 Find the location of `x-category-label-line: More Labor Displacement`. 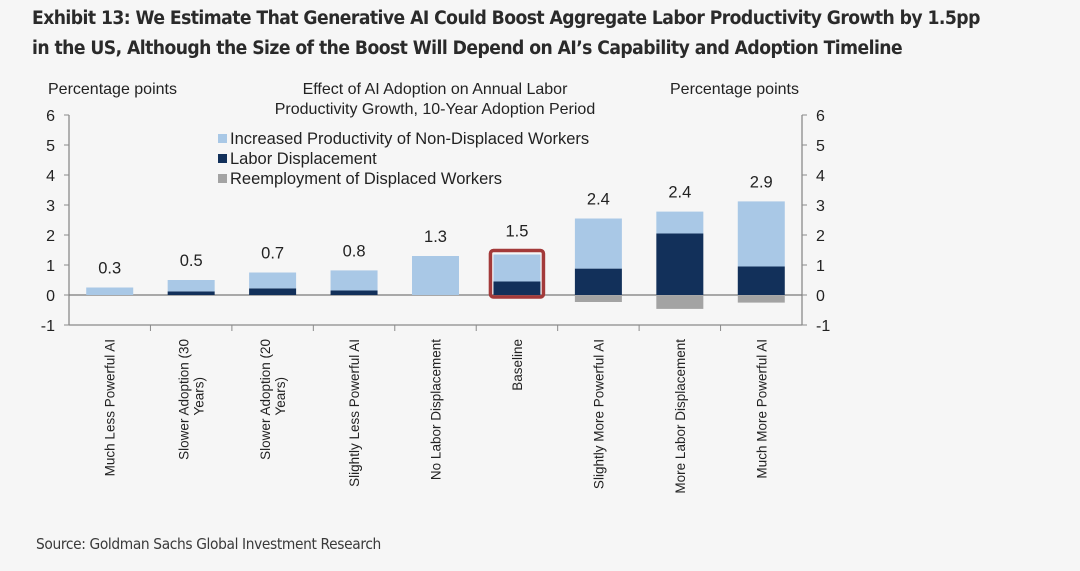

x-category-label-line: More Labor Displacement is located at coordinates (680, 416).